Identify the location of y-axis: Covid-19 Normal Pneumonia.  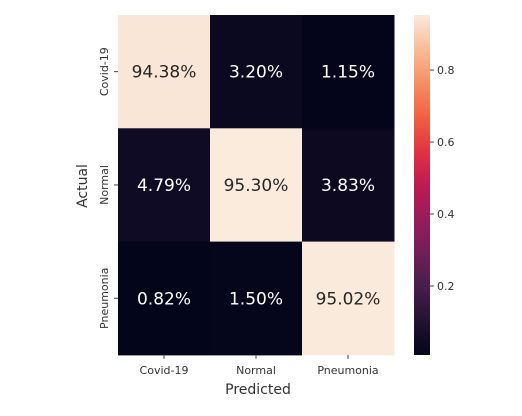
(108, 188).